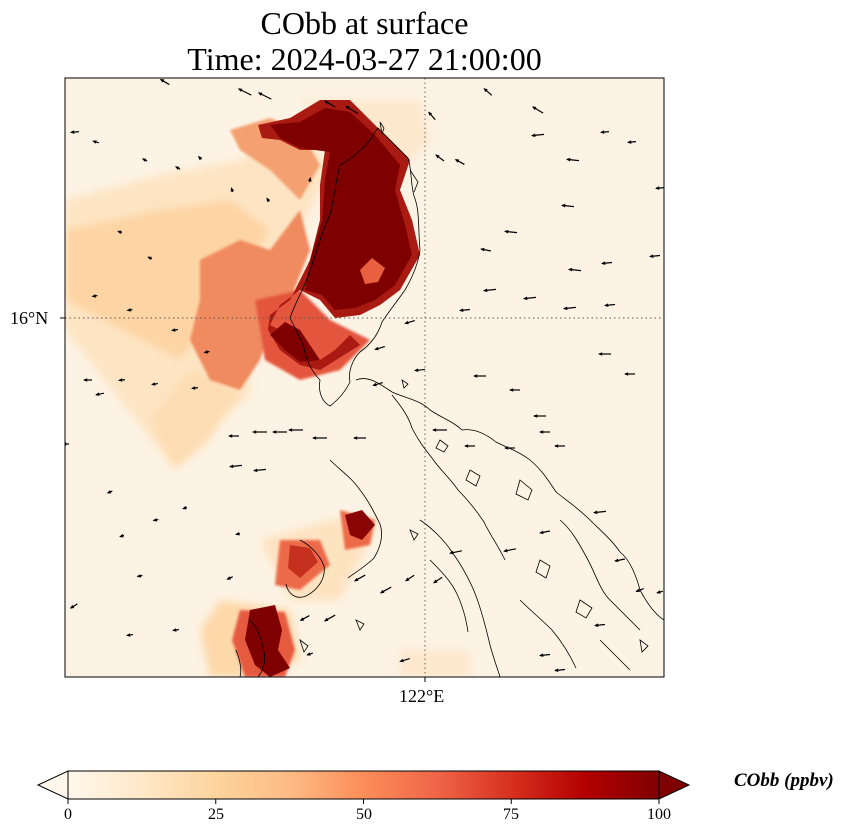 The height and width of the screenshot is (836, 854). I want to click on map-title-line2: Time: 2024-03-27 21:00:00, so click(364, 59).